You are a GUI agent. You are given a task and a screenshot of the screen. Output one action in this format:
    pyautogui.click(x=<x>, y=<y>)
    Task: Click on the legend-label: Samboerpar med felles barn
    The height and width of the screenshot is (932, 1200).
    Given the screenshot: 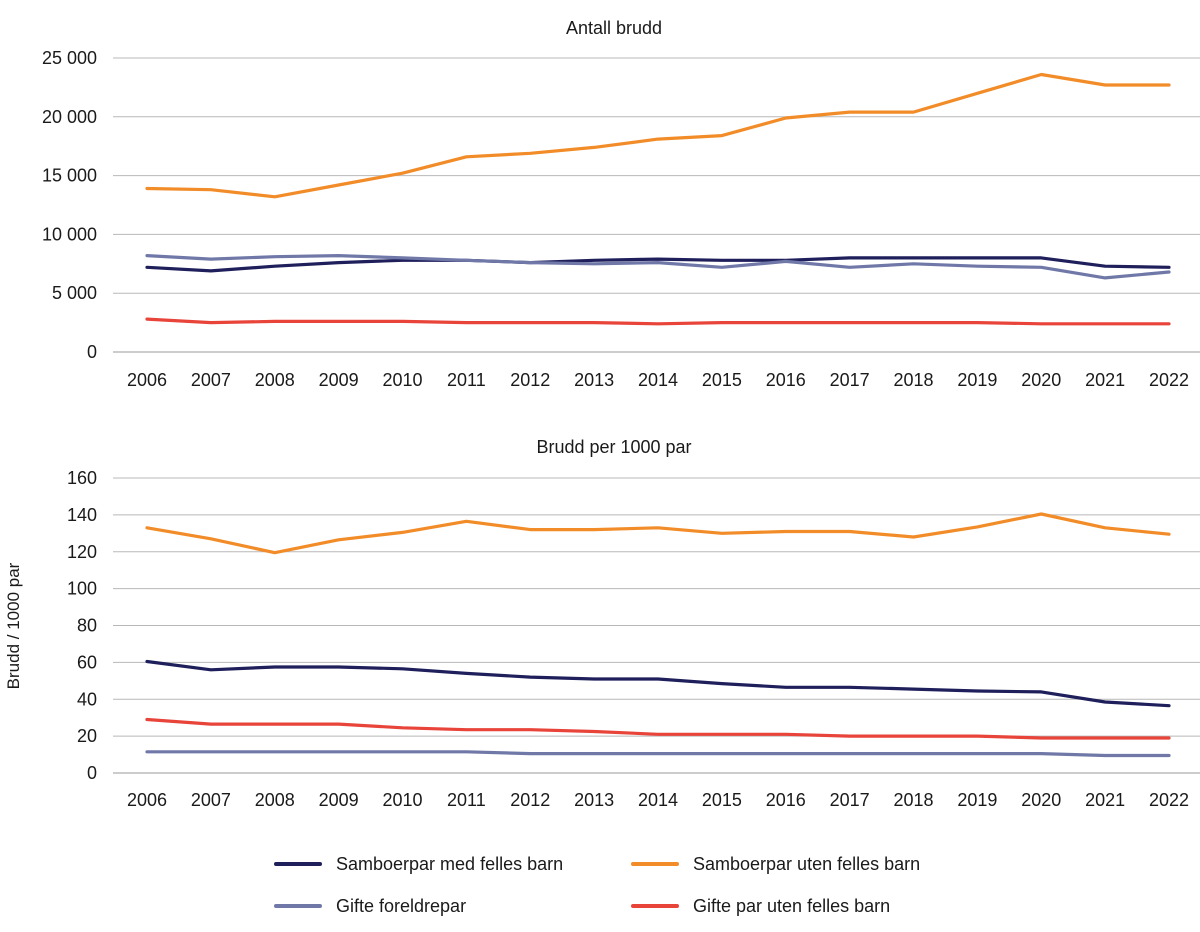 What is the action you would take?
    pyautogui.click(x=449, y=864)
    